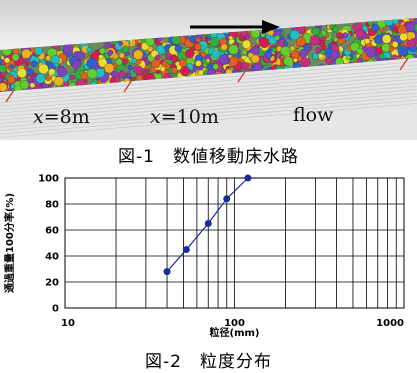 Image resolution: width=417 pixels, height=373 pixels. I want to click on x-tick-label: 100, so click(234, 323).